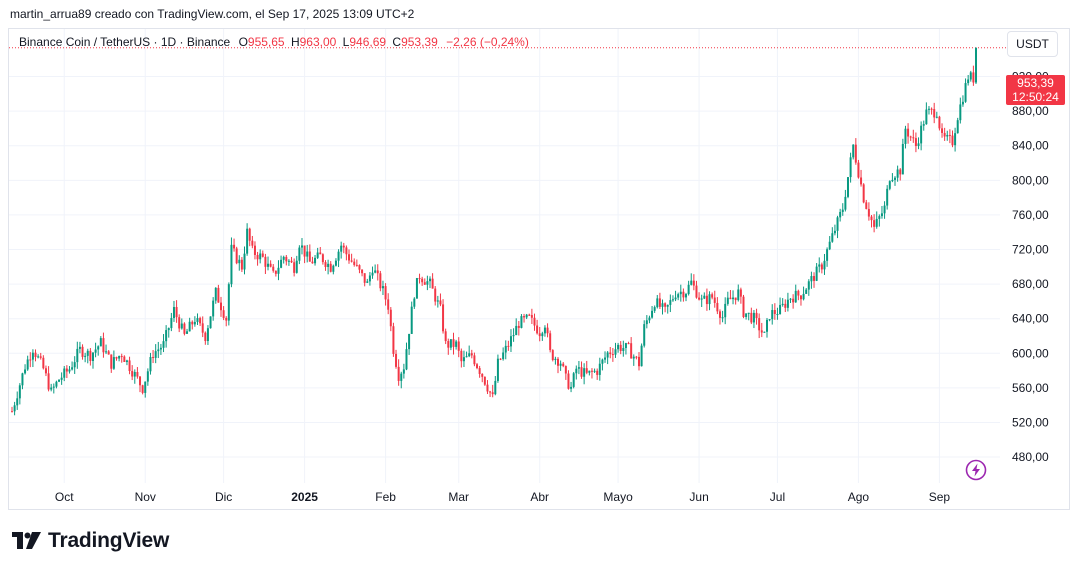 The height and width of the screenshot is (571, 1080). Describe the element at coordinates (385, 497) in the screenshot. I see `time-tick-label: Feb` at that location.